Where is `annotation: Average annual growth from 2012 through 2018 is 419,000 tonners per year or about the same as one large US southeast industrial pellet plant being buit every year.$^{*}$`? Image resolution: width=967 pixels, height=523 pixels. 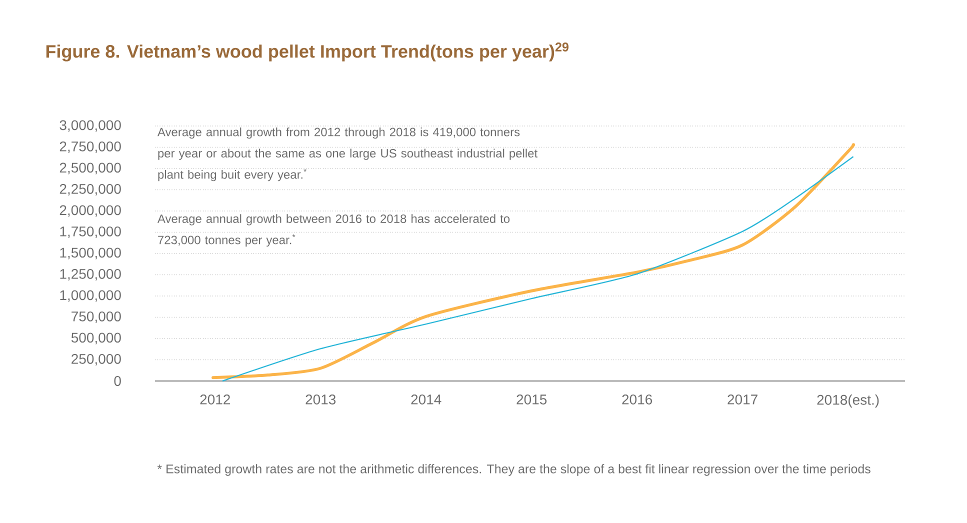 annotation: Average annual growth from 2012 through 2018 is 419,000 tonners per year or about the same as one large US southeast industrial pellet plant being buit every year.$^{*}$ is located at coordinates (347, 154).